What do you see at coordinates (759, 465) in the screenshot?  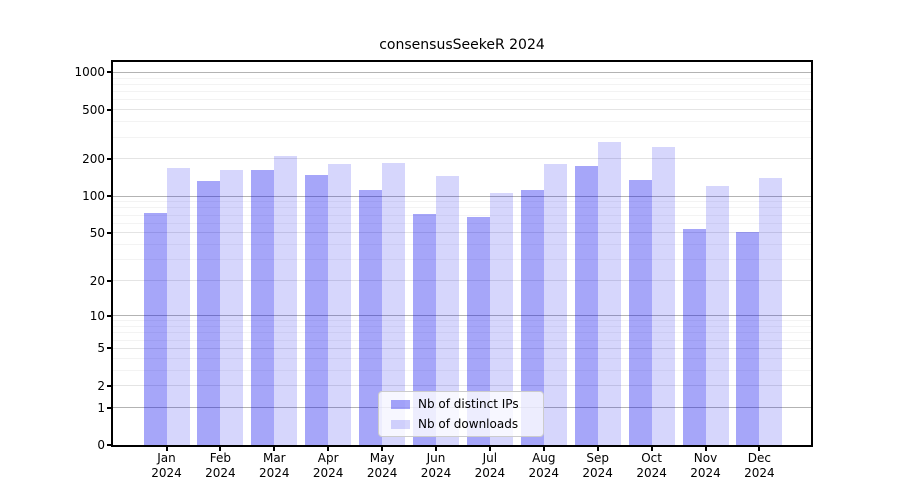 I see `x-tick-label: Dec 2024` at bounding box center [759, 465].